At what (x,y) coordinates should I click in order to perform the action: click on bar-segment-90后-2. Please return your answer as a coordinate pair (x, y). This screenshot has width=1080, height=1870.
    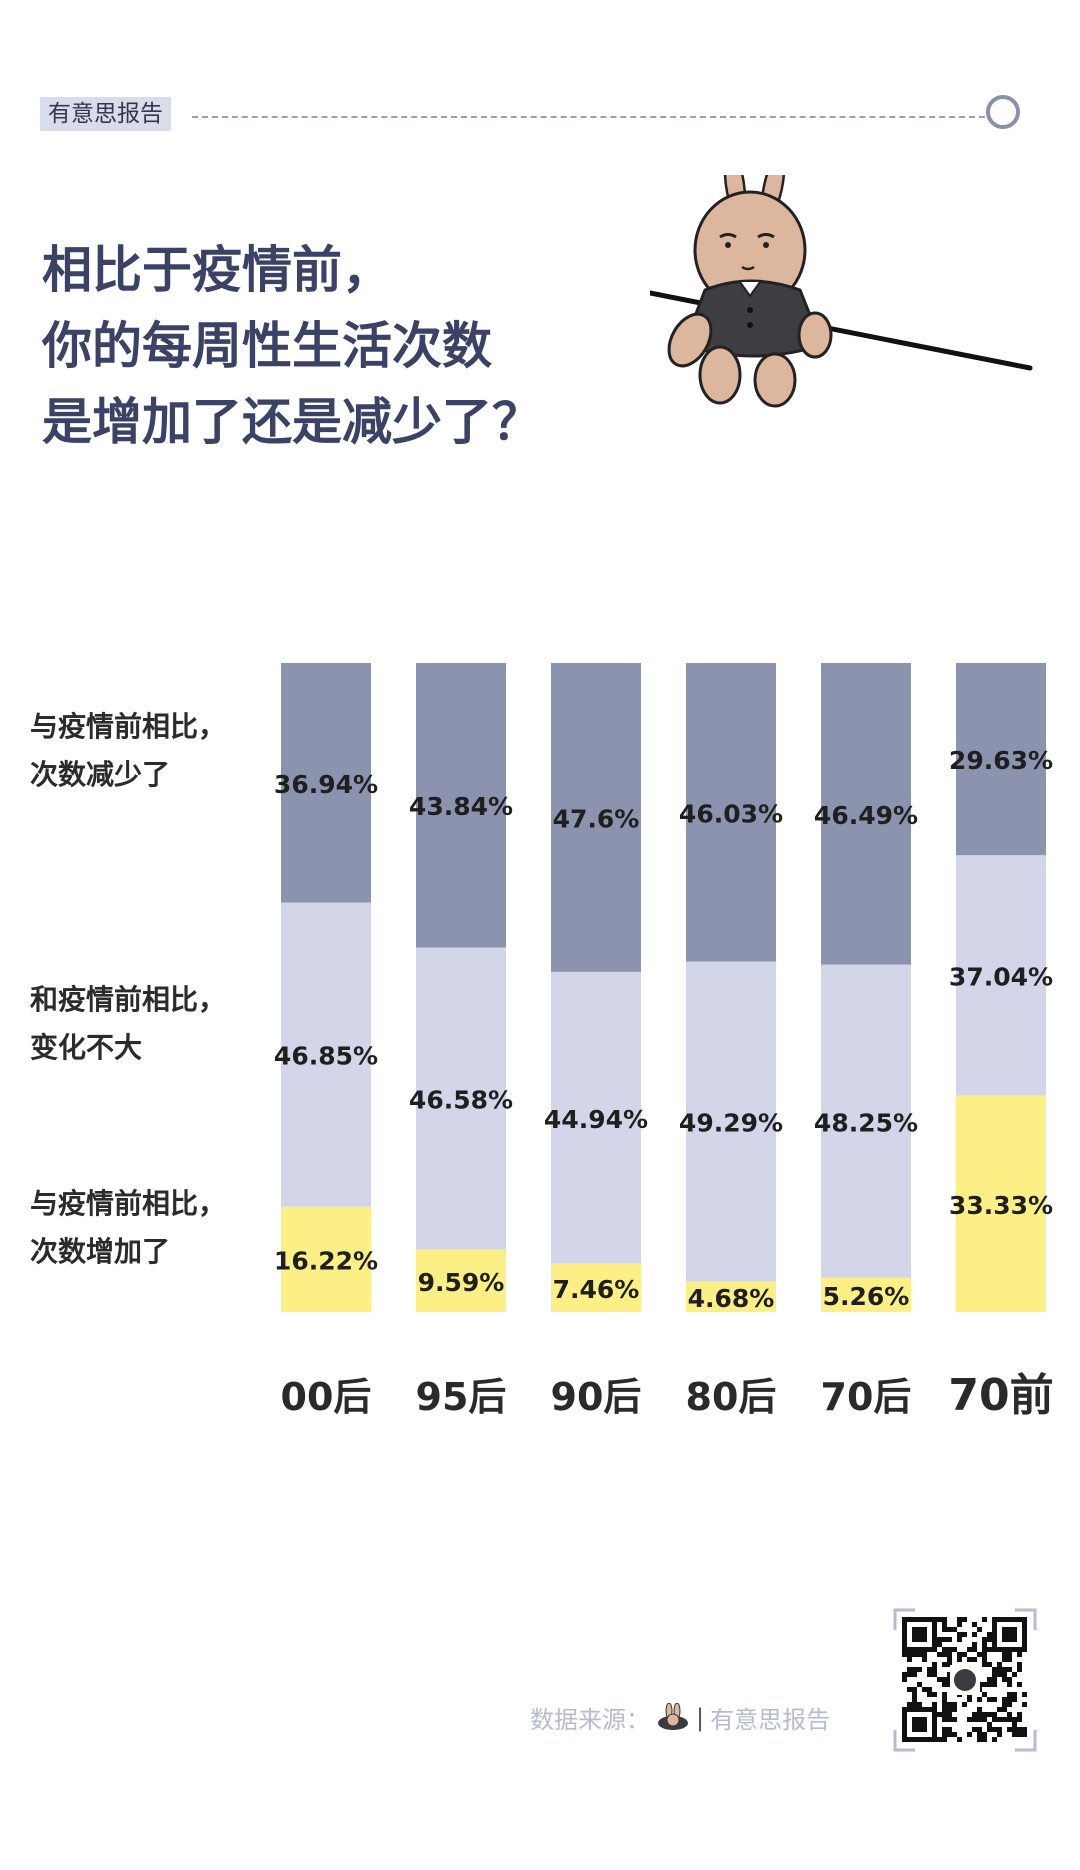
    Looking at the image, I should click on (596, 1287).